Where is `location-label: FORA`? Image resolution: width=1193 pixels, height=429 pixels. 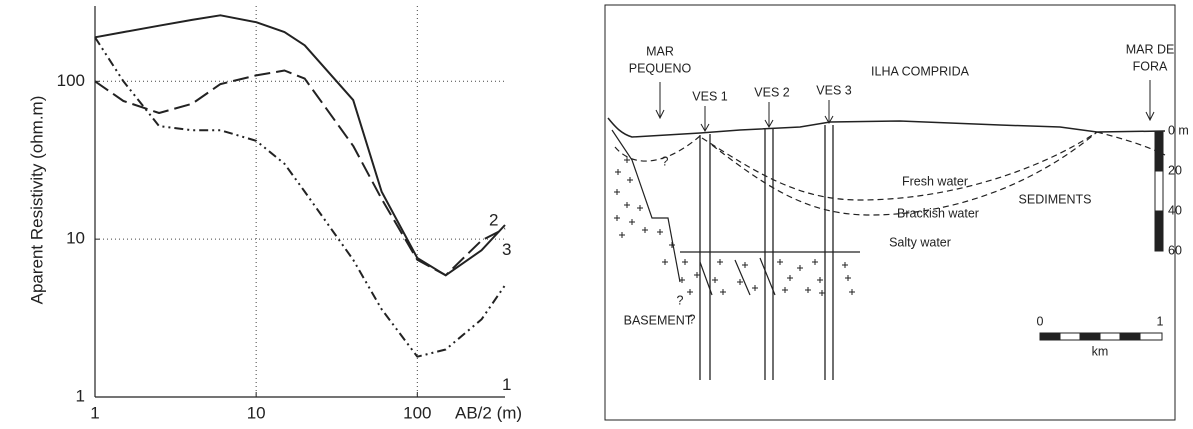 location-label: FORA is located at coordinates (1150, 66).